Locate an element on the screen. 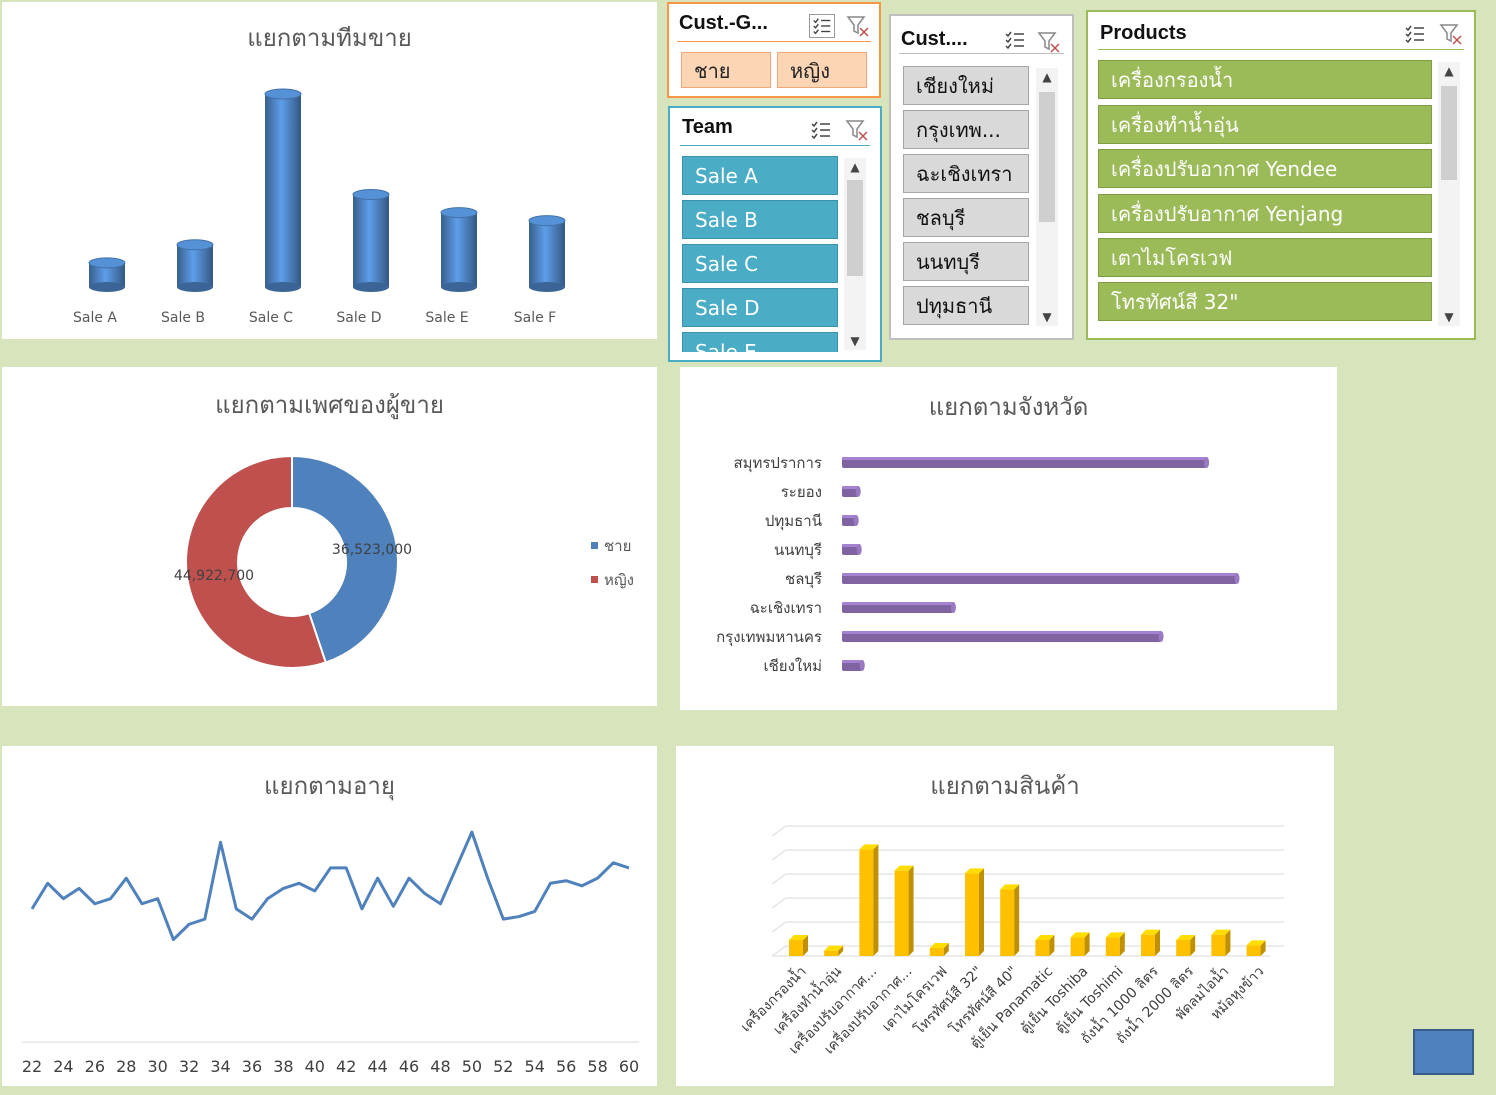 Image resolution: width=1496 pixels, height=1095 pixels. slicer-item: ชลบุรี is located at coordinates (966, 217).